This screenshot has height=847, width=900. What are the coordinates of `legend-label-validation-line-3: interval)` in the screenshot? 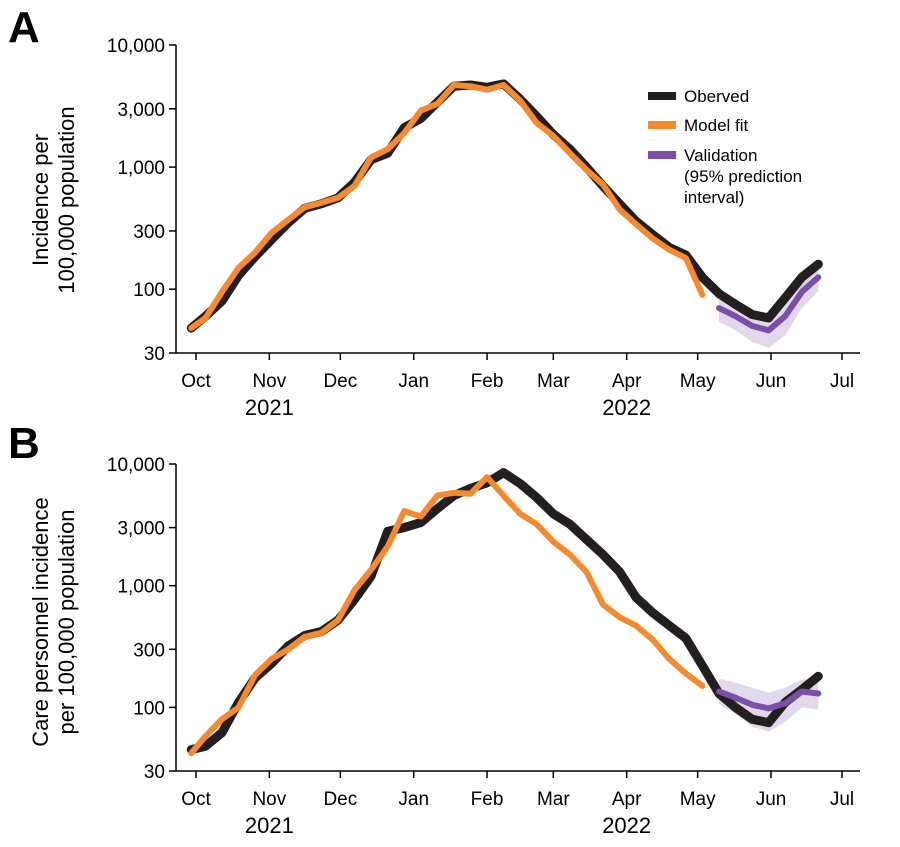 It's located at (714, 197).